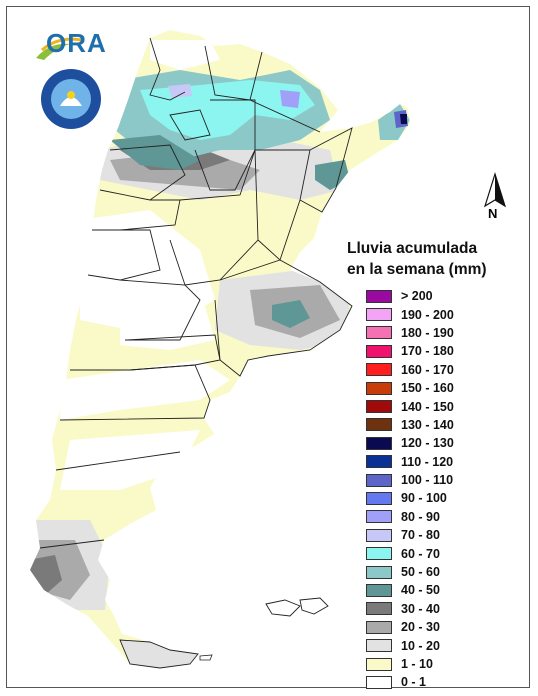 The height and width of the screenshot is (696, 538). I want to click on legend-item: 160 - 170, so click(410, 370).